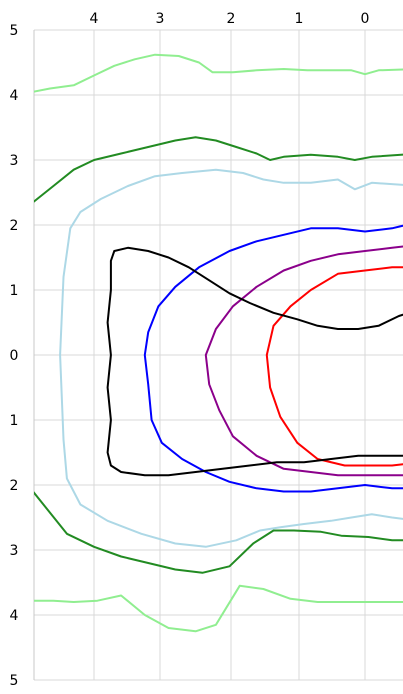  I want to click on x-tick-label: 4, so click(94, 19).